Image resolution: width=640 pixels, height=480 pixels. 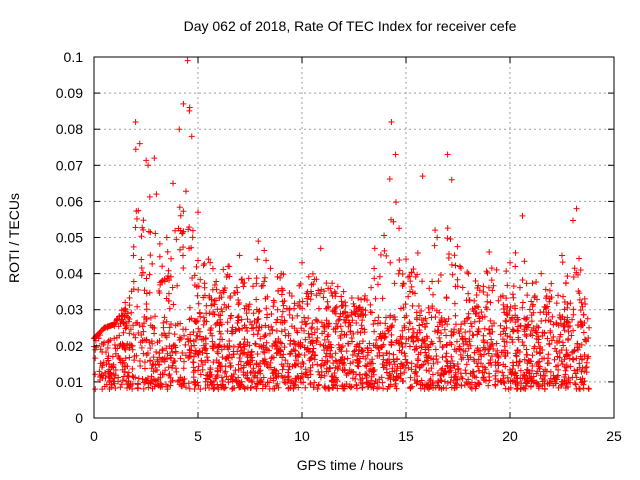 I want to click on y-tick-label: 0.02, so click(x=69, y=346).